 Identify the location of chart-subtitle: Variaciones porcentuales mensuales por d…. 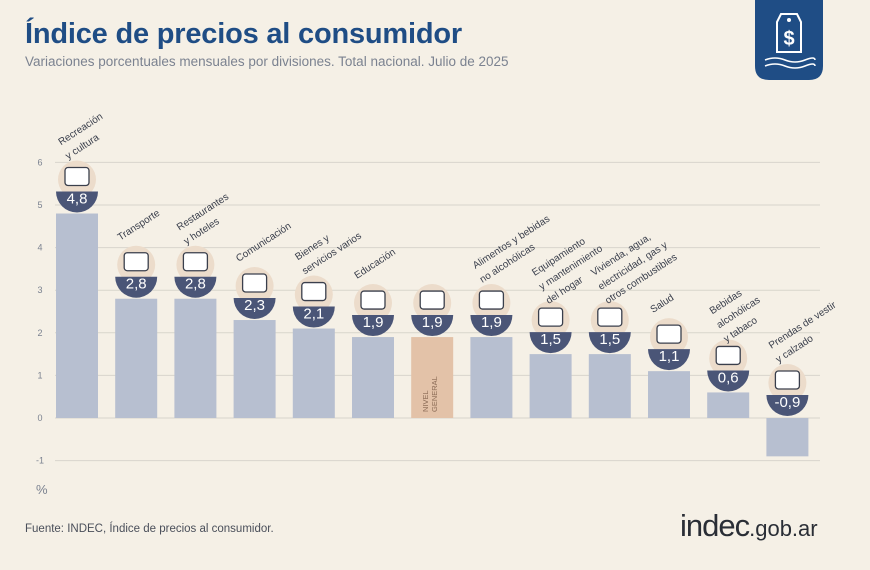
(267, 61).